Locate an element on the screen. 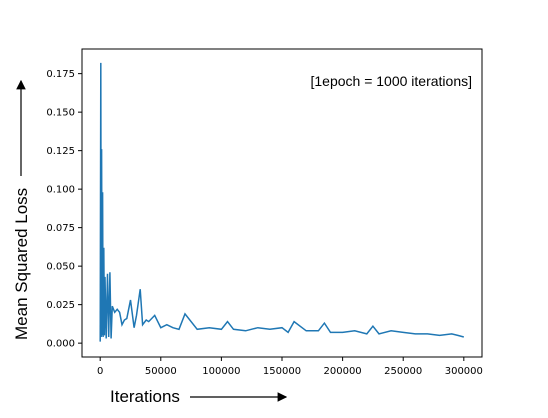 The height and width of the screenshot is (418, 548). y-tick-label: 0.075 is located at coordinates (60, 228).